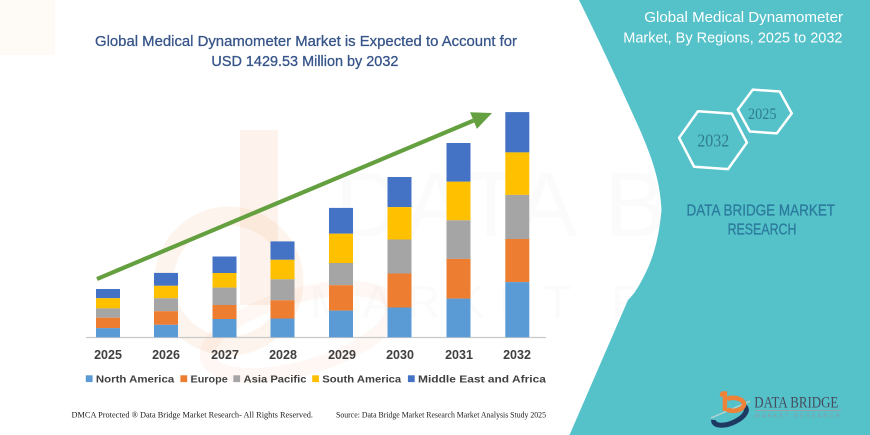 Image resolution: width=870 pixels, height=435 pixels. What do you see at coordinates (761, 210) in the screenshot?
I see `svg-text: DATA BRIDGE MARKET` at bounding box center [761, 210].